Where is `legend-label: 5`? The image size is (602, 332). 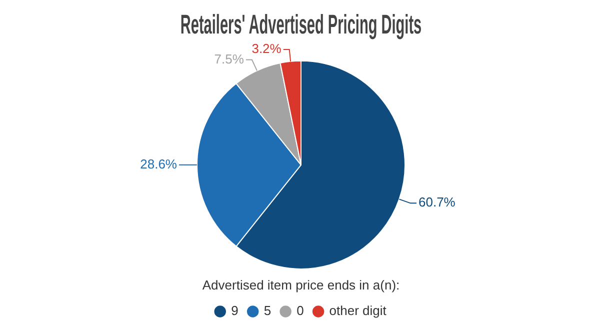
legend-label: 5 is located at coordinates (268, 310).